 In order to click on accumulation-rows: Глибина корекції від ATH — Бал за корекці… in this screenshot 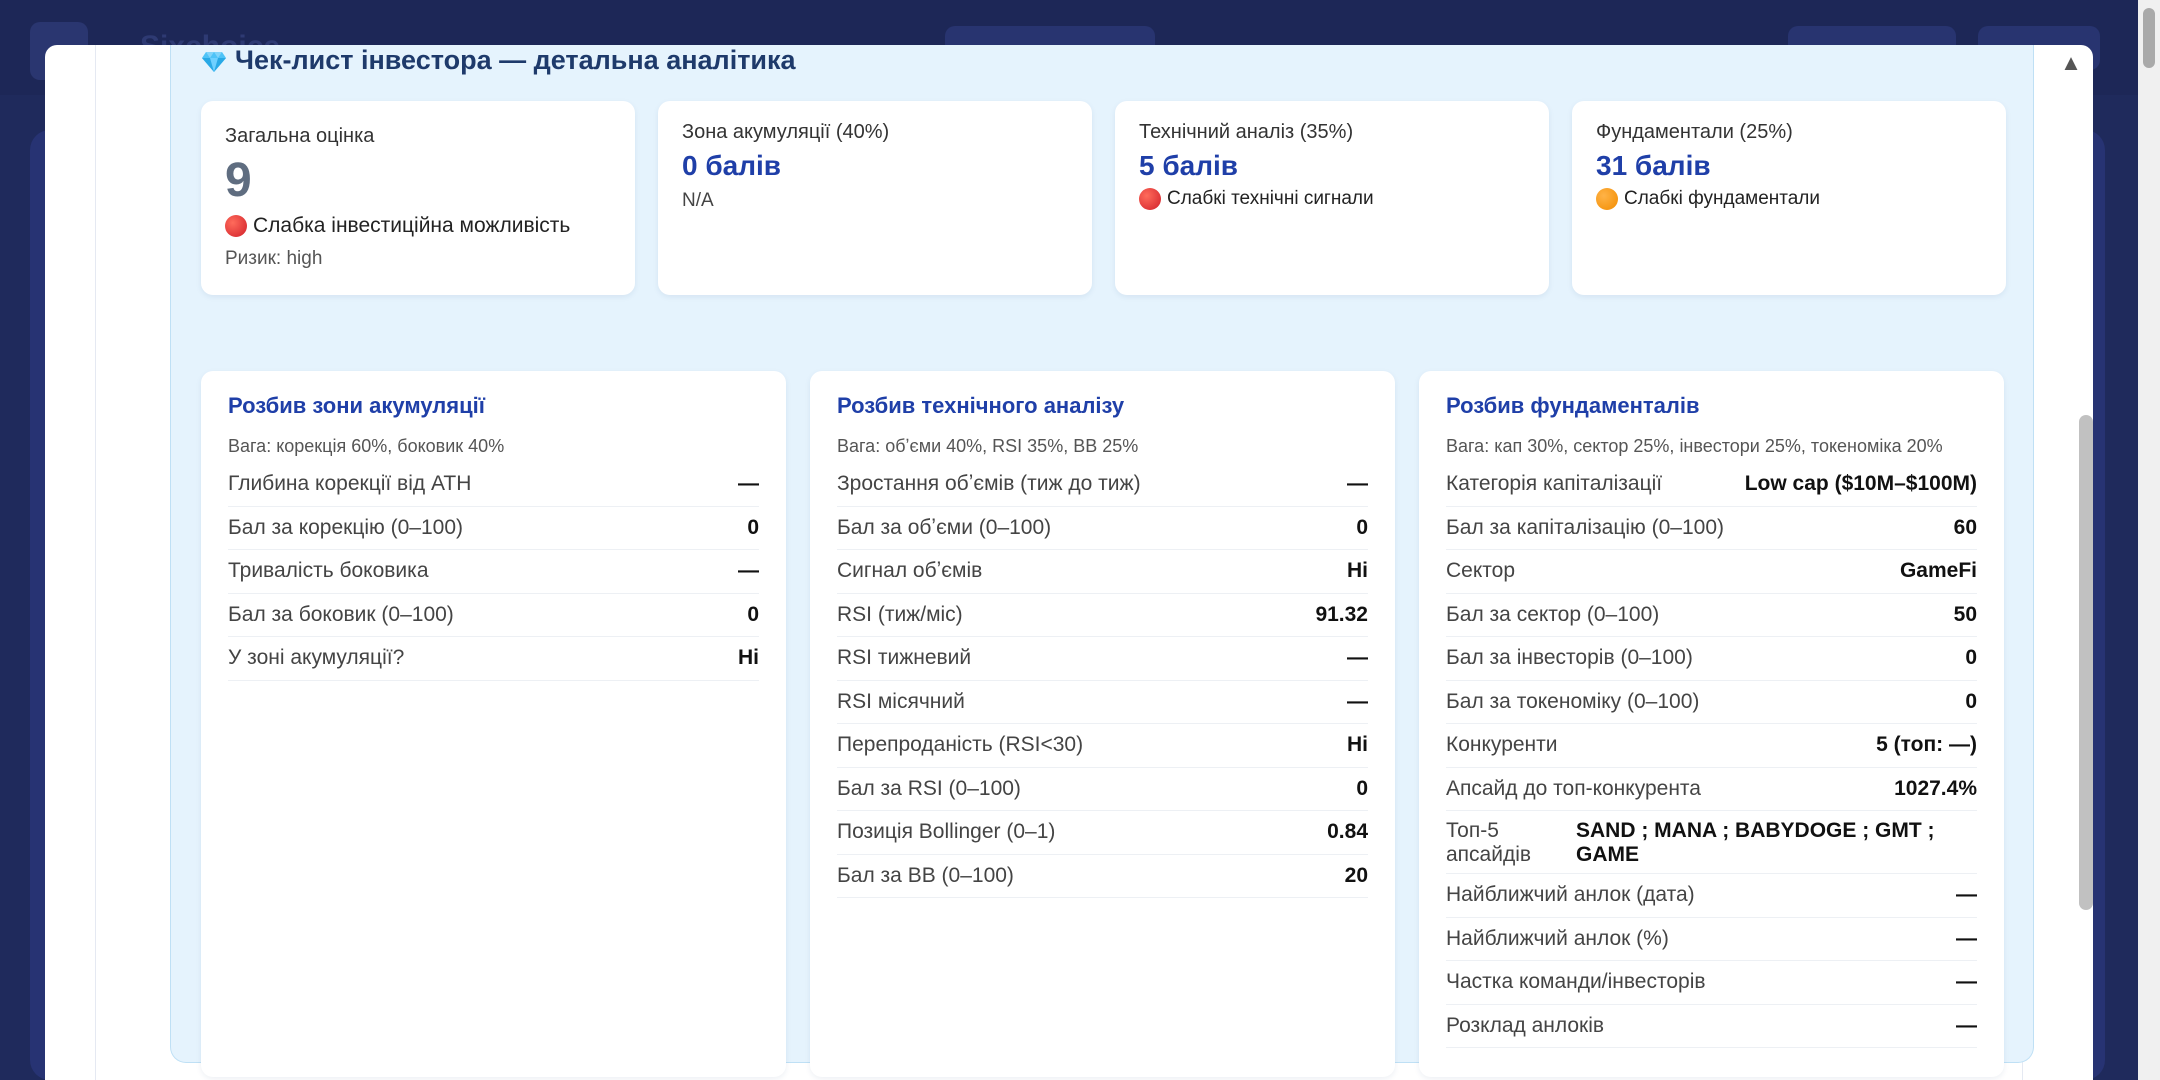, I will do `click(493, 572)`.